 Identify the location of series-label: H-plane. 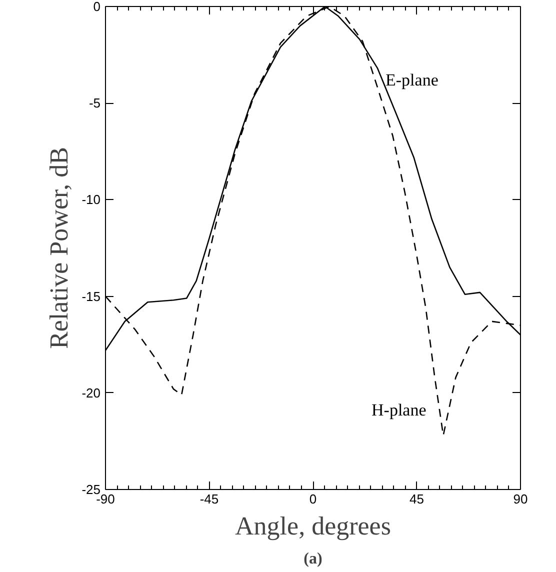
(399, 410).